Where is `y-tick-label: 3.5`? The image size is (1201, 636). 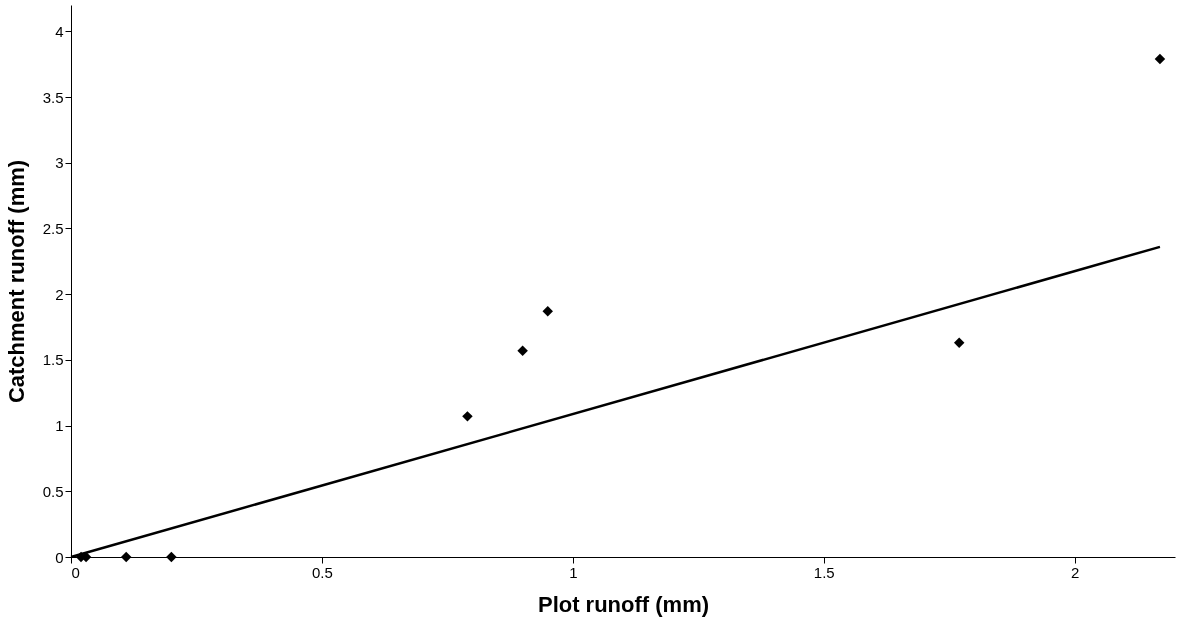 y-tick-label: 3.5 is located at coordinates (53, 97).